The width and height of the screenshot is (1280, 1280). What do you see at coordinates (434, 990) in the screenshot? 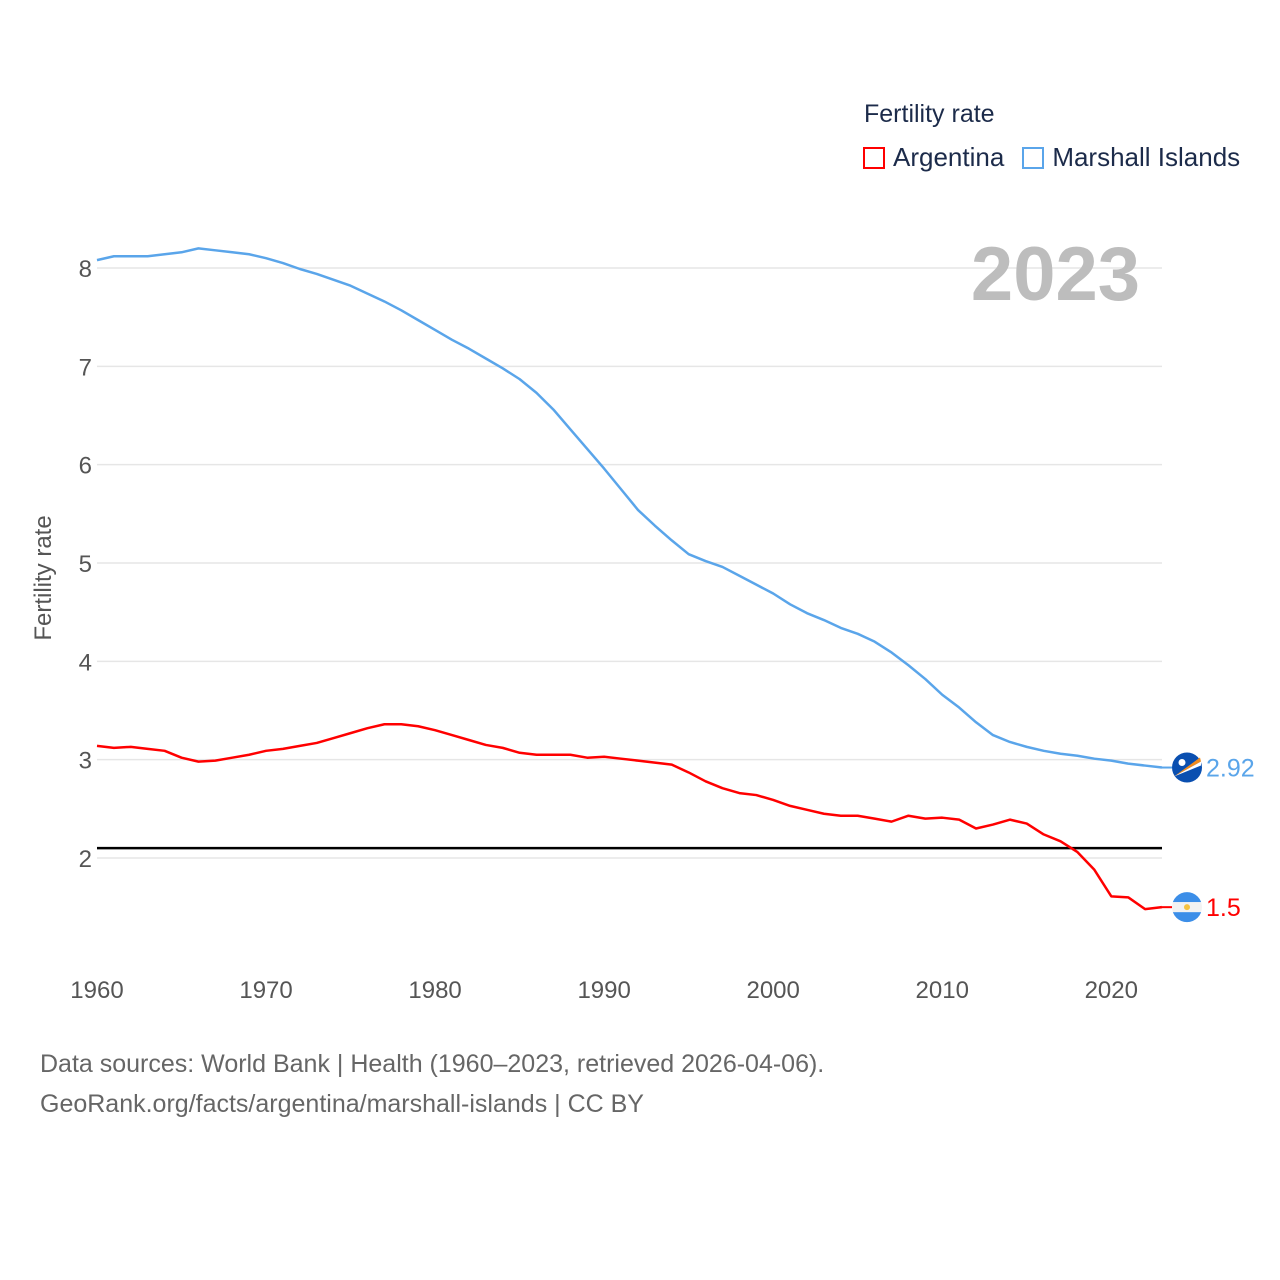
I see `x-tick-label: 1980` at bounding box center [434, 990].